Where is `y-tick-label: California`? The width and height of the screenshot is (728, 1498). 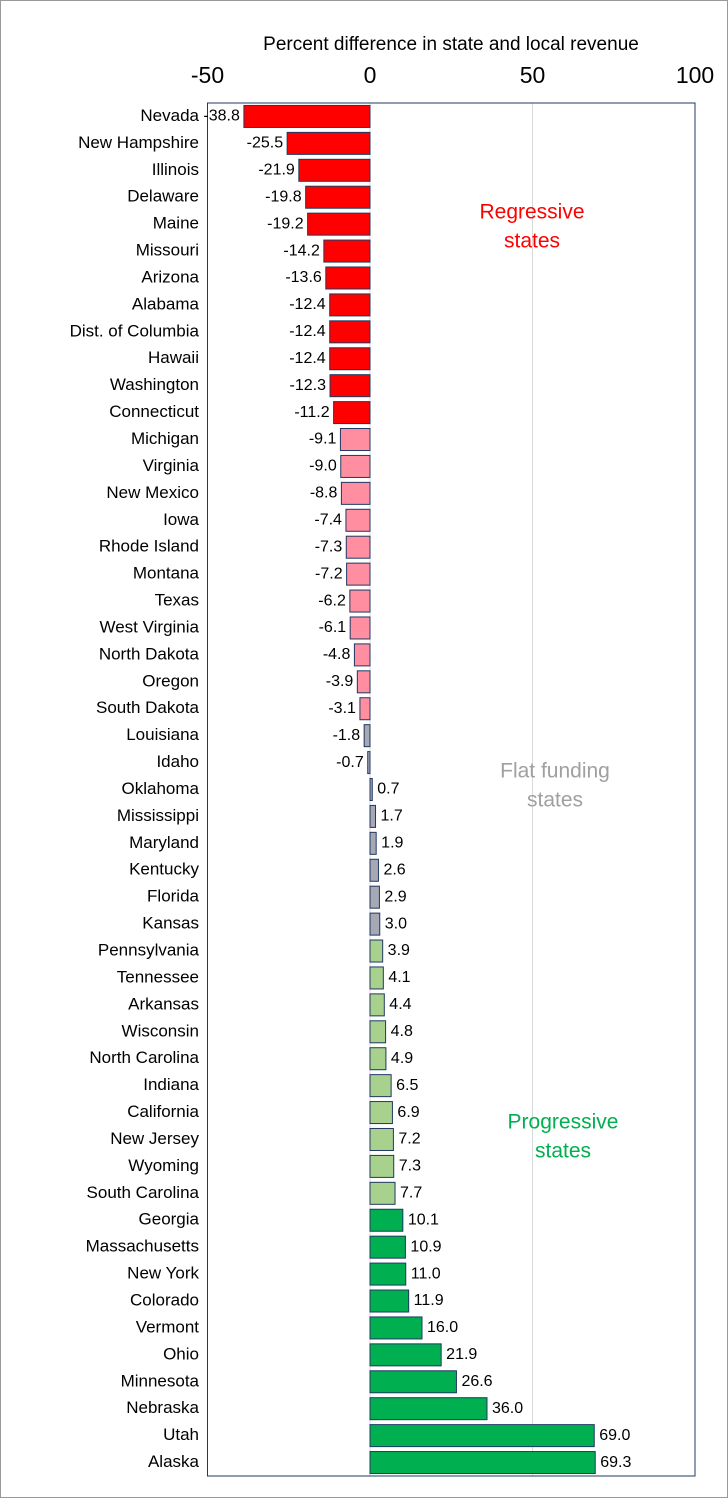 y-tick-label: California is located at coordinates (163, 1111).